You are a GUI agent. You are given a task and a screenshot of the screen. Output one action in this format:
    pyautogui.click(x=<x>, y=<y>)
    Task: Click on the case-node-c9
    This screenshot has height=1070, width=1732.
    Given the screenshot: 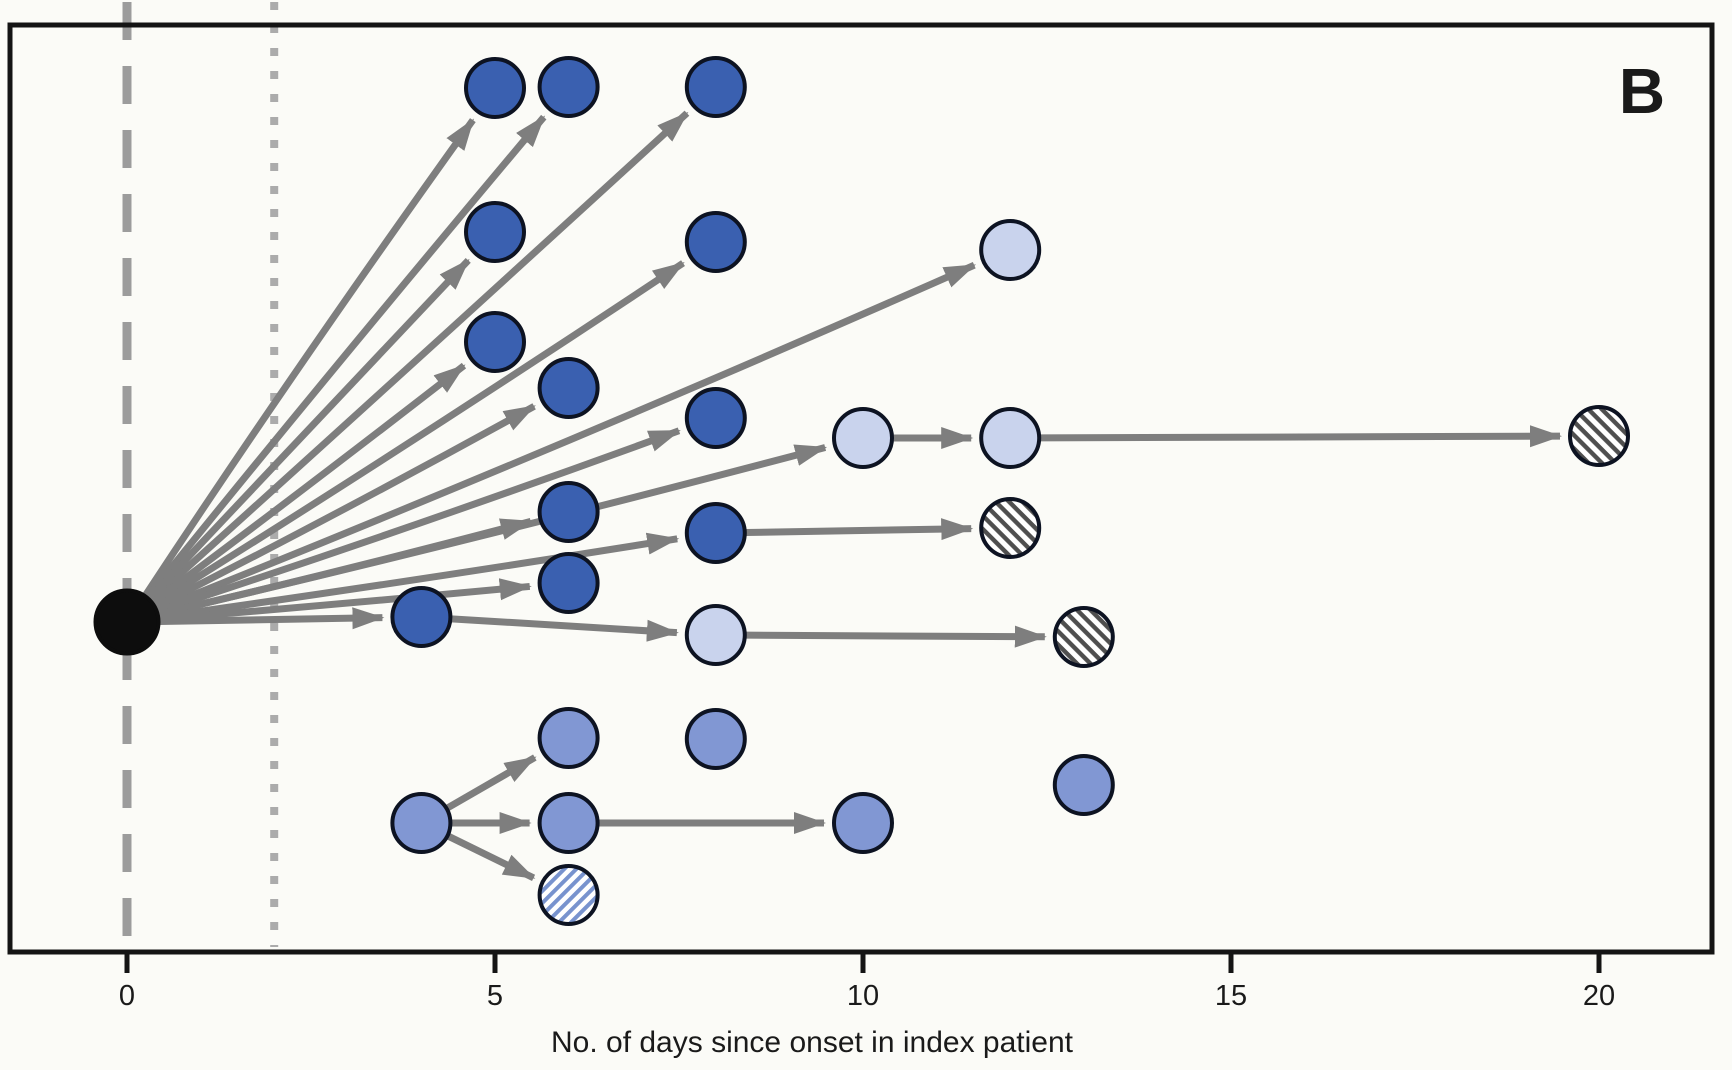 What is the action you would take?
    pyautogui.click(x=715, y=418)
    